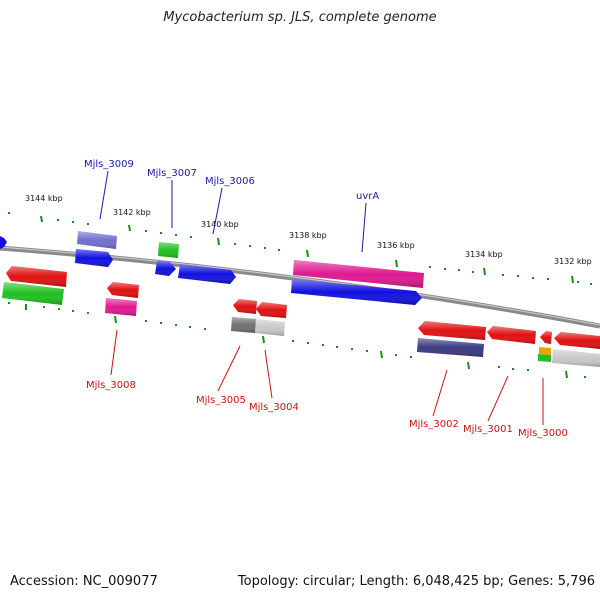 Image resolution: width=600 pixels, height=600 pixels. What do you see at coordinates (172, 173) in the screenshot?
I see `gene-label-mjls-3007: Mjls_3007` at bounding box center [172, 173].